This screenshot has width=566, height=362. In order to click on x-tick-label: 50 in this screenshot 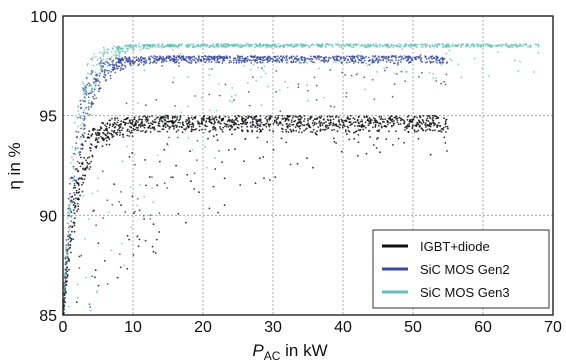, I will do `click(413, 327)`.